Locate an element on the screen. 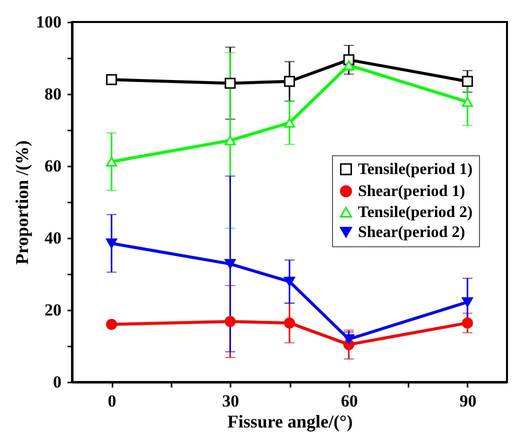 The height and width of the screenshot is (442, 518). legend-label: Shear(period 1) is located at coordinates (412, 191).